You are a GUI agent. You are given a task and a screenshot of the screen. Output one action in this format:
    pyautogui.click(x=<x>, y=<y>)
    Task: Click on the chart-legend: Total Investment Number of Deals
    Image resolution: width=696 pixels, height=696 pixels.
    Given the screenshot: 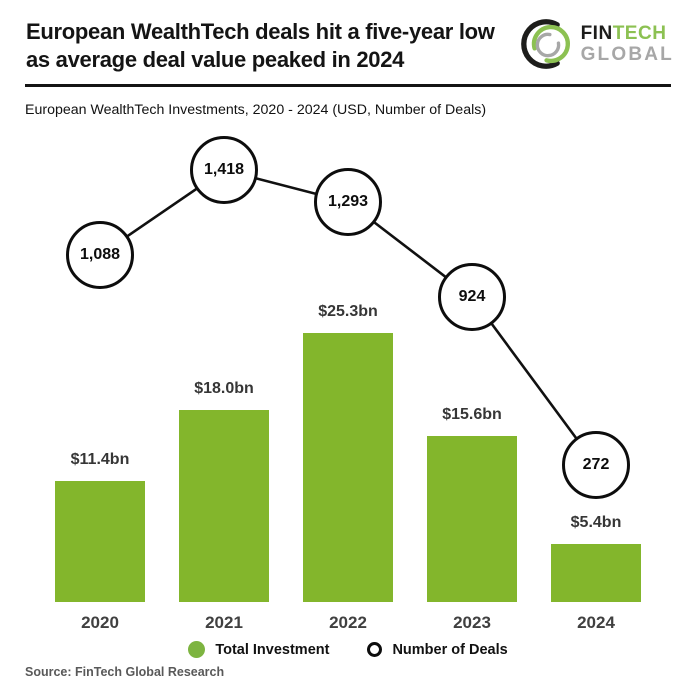 What is the action you would take?
    pyautogui.click(x=348, y=649)
    